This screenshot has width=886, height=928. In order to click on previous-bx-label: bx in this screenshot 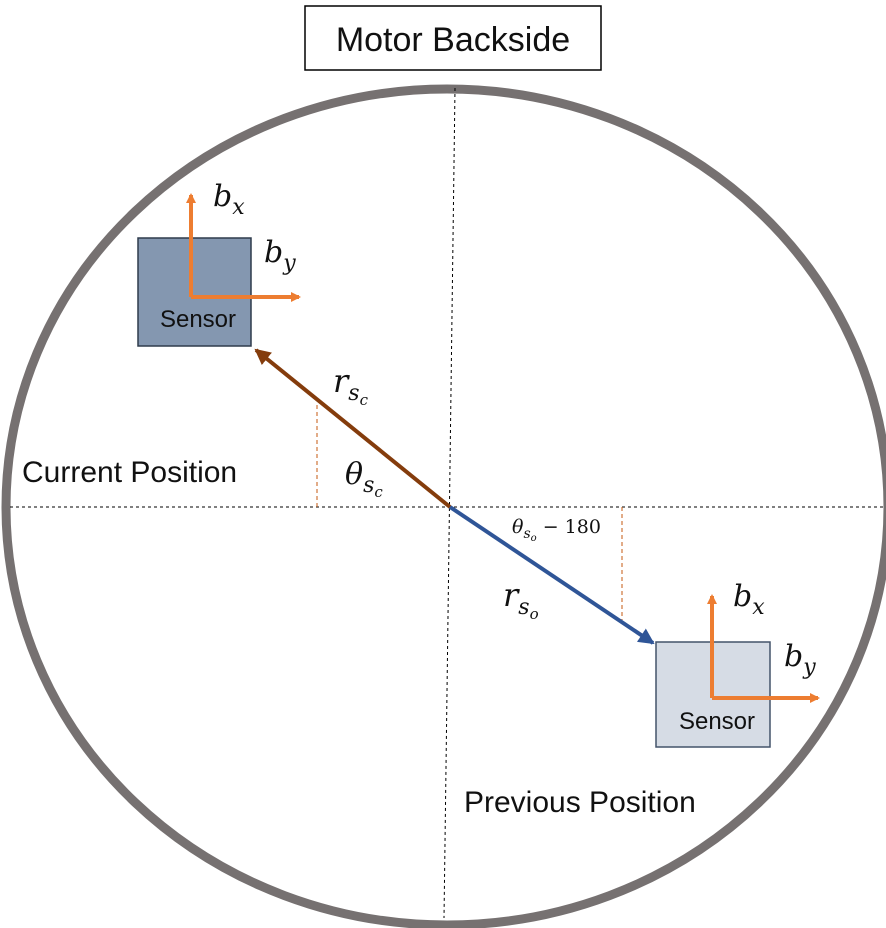, I will do `click(749, 599)`.